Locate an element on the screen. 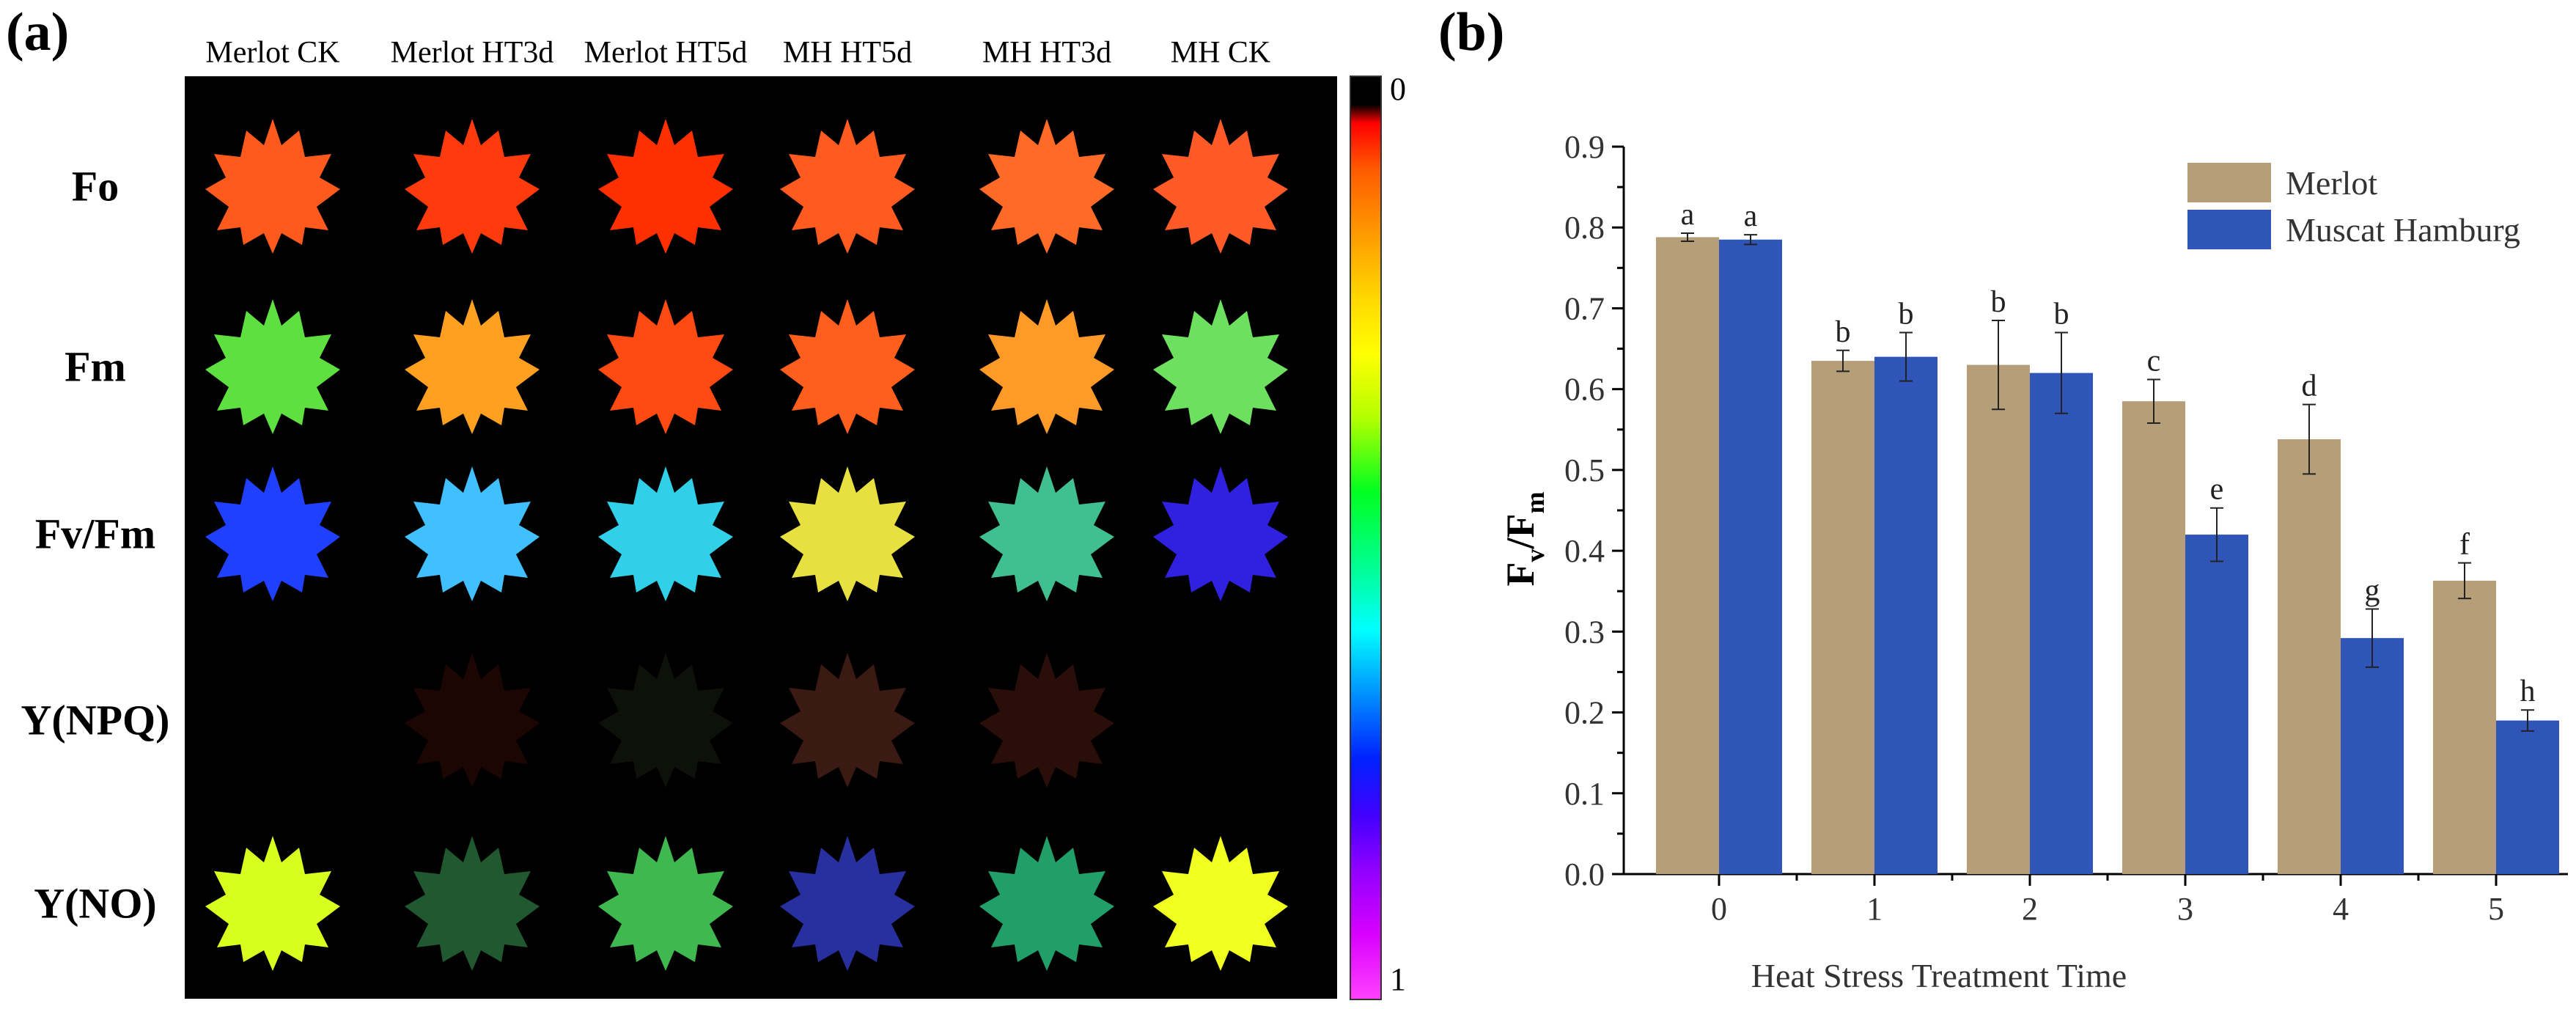  column-label: Merlot HT3d is located at coordinates (472, 53).